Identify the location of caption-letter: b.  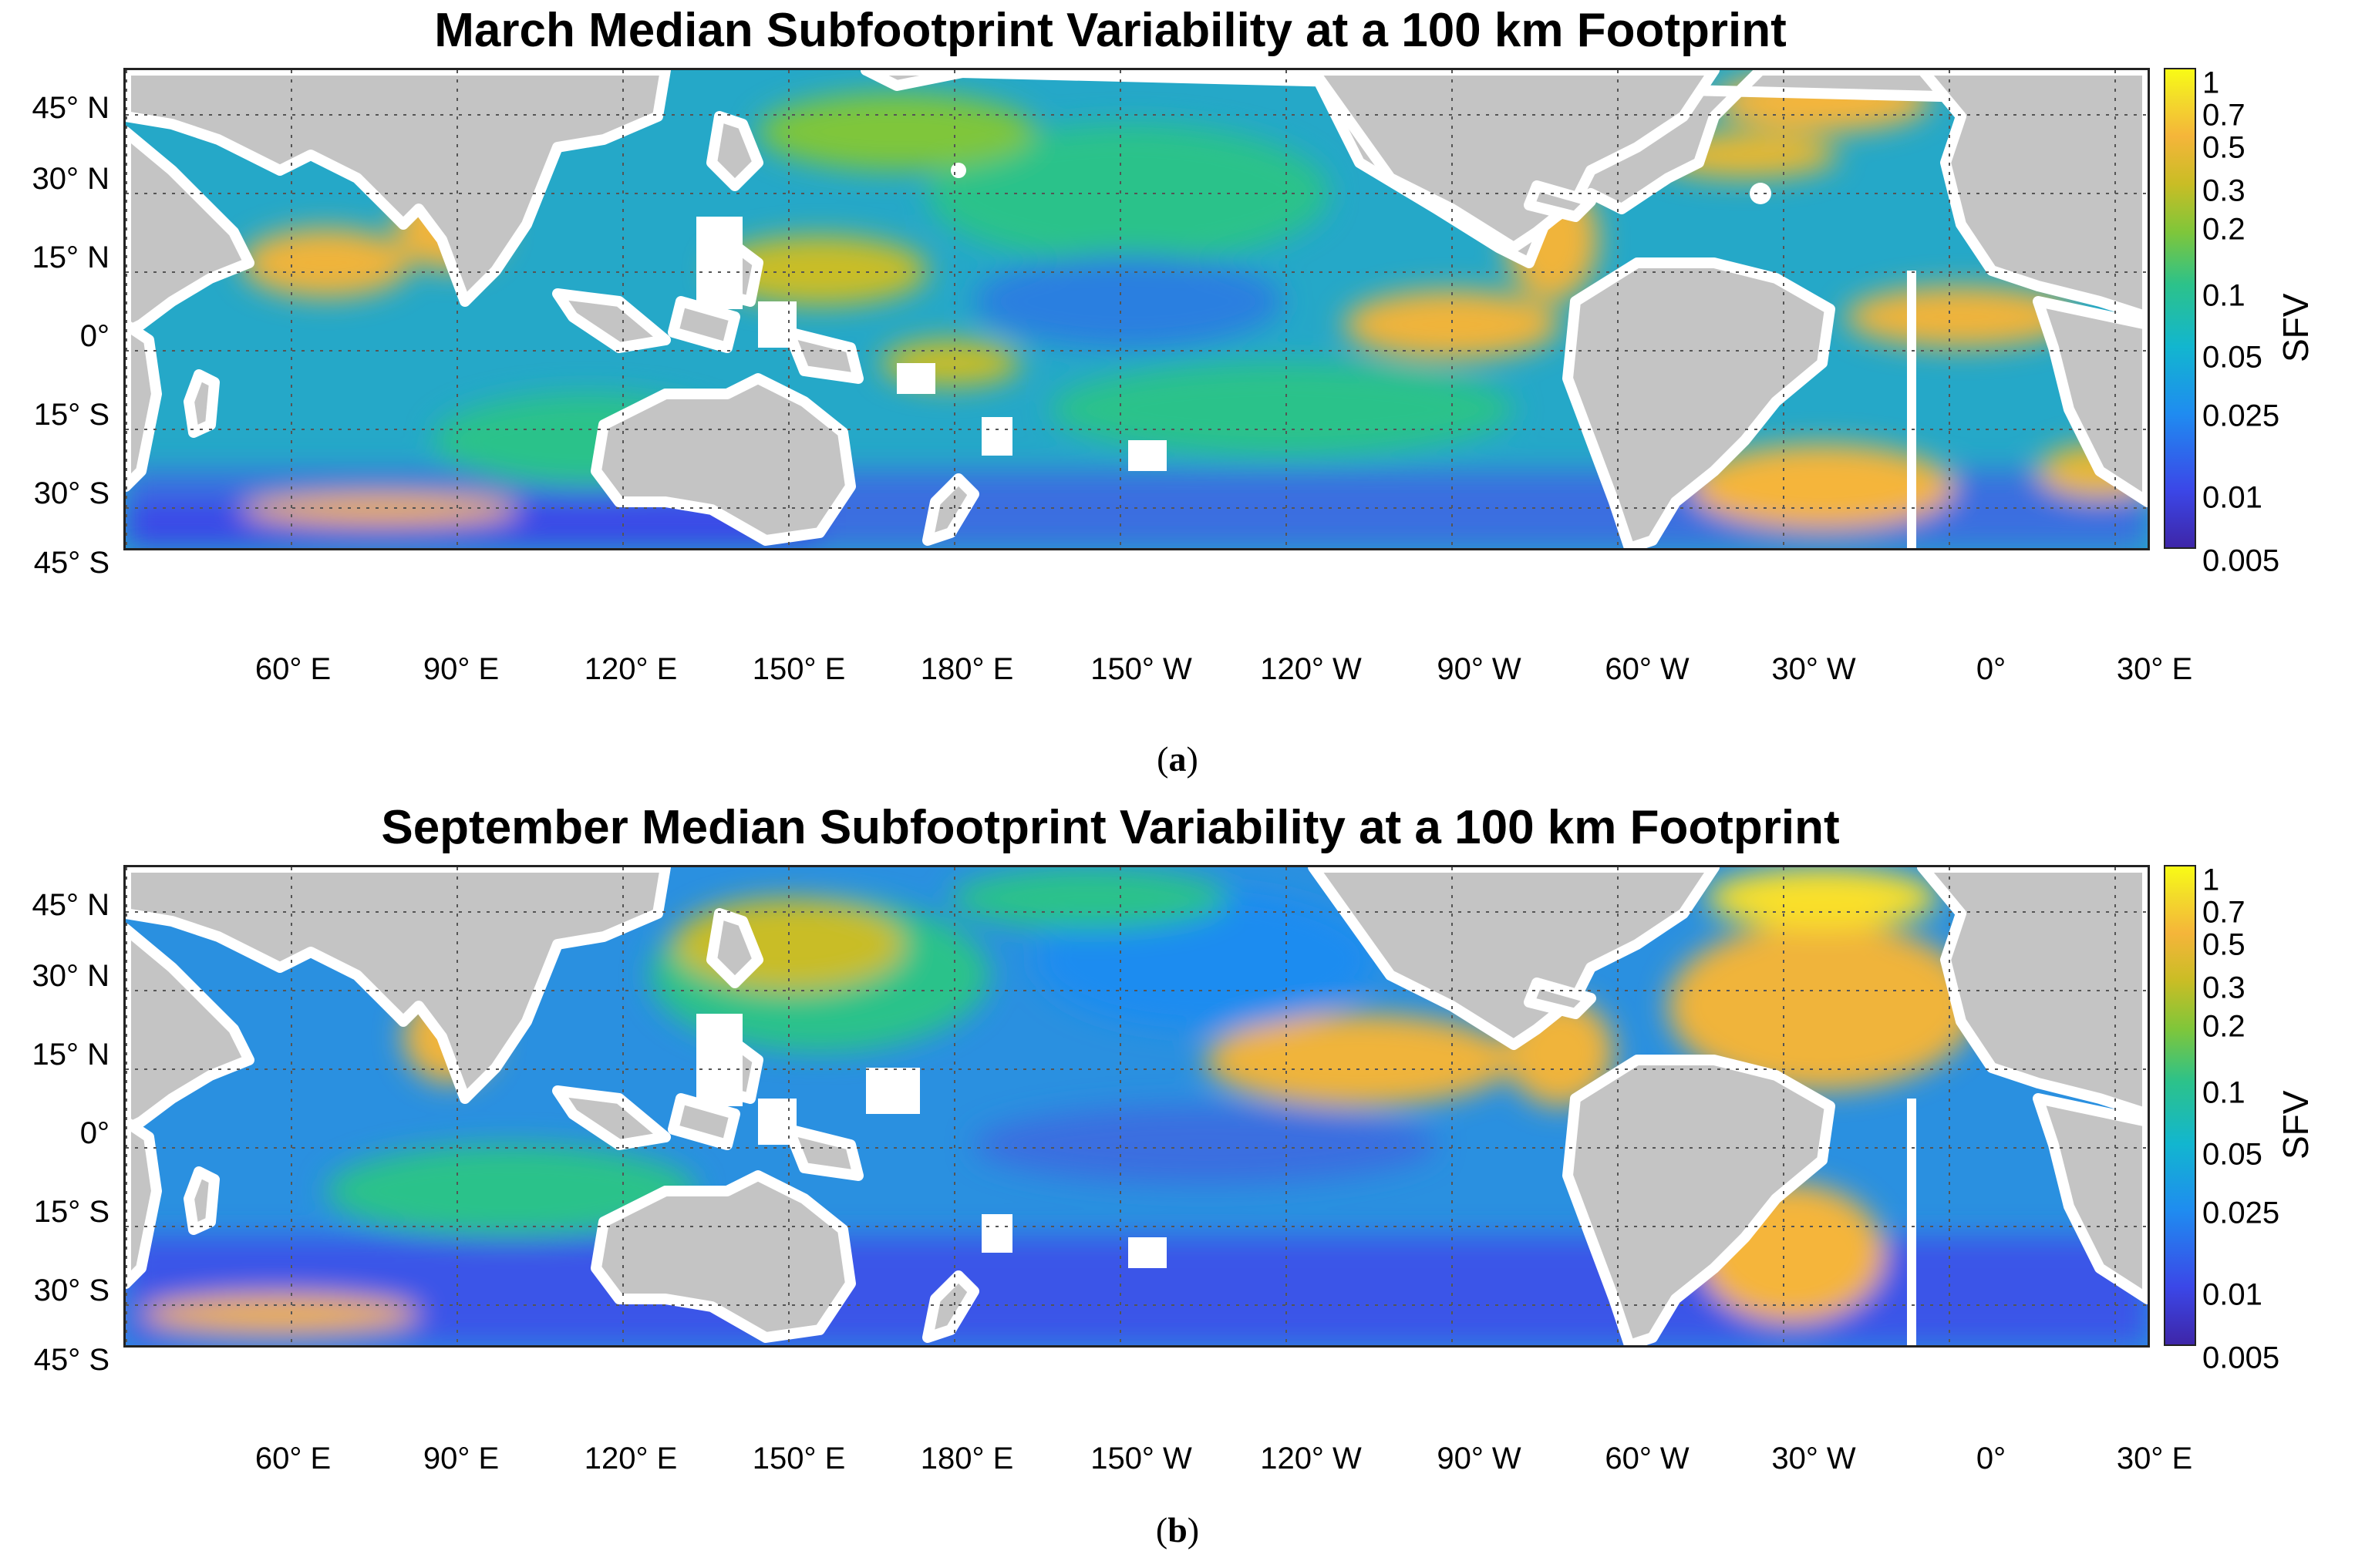
(1177, 1529).